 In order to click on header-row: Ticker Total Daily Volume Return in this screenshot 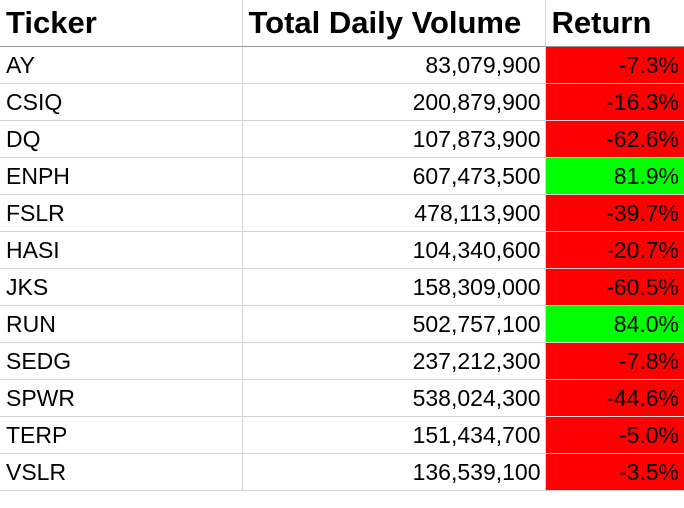, I will do `click(342, 23)`.